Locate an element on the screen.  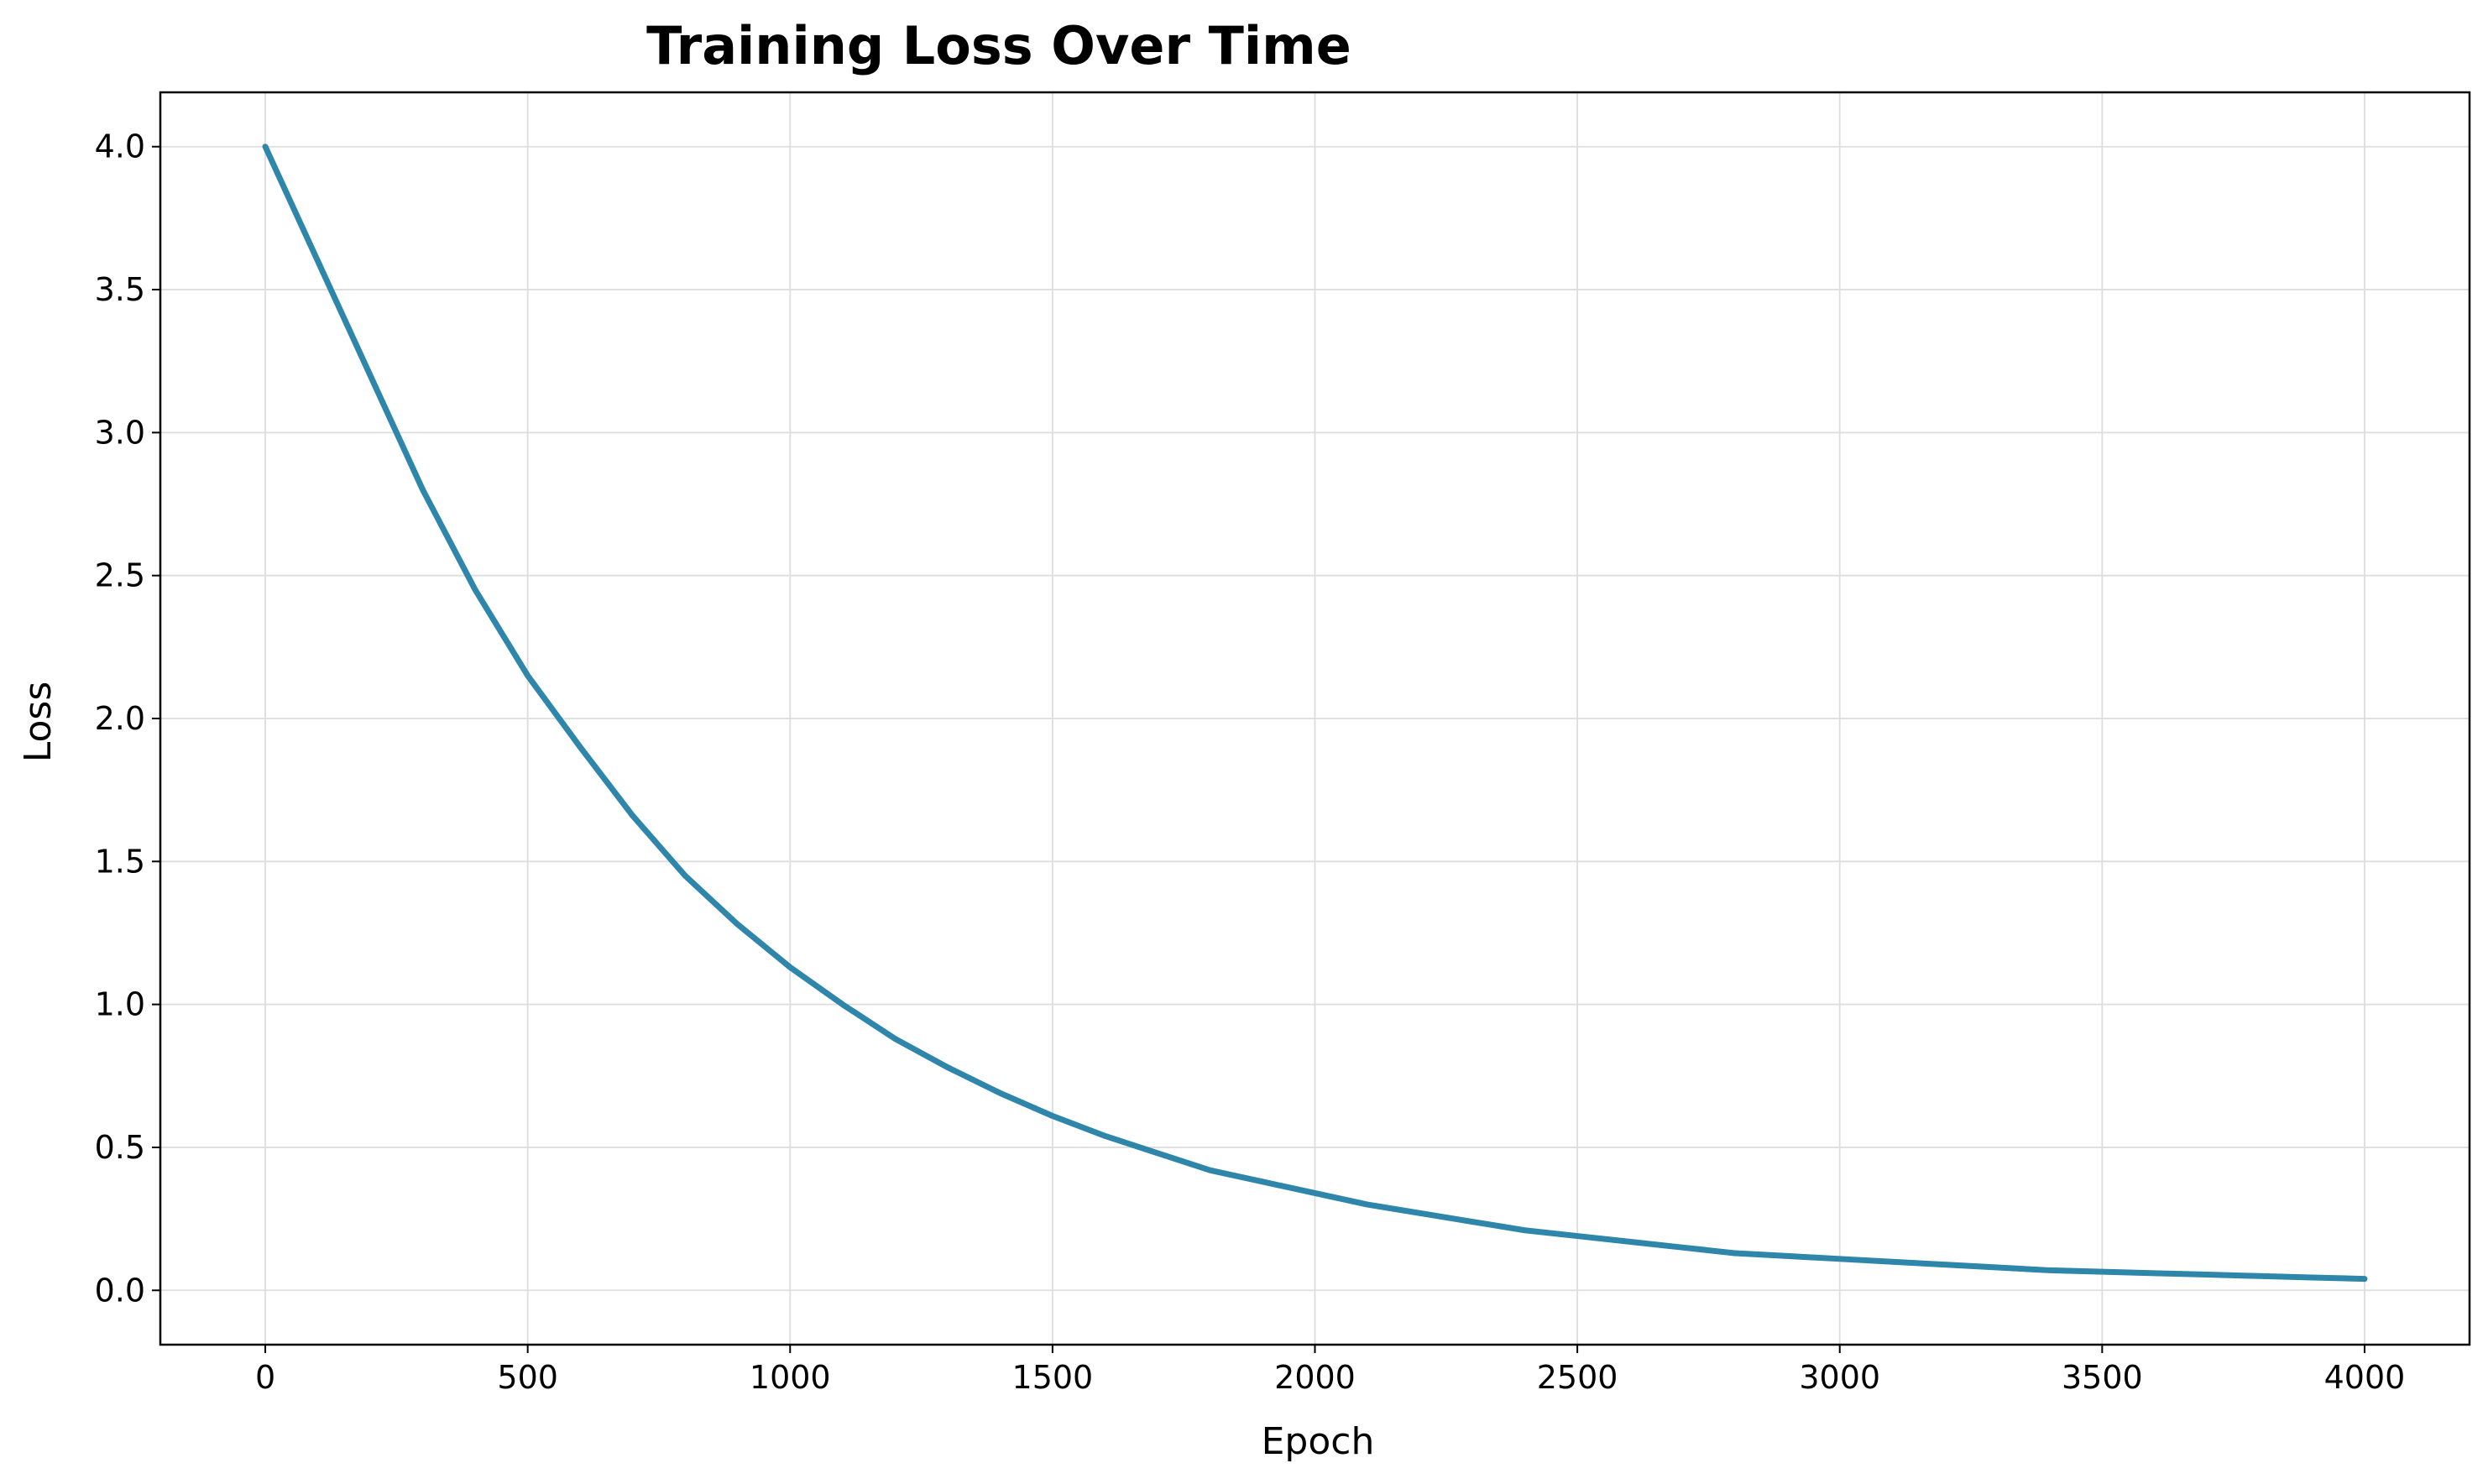
y-tick-label: 3.0 is located at coordinates (120, 432).